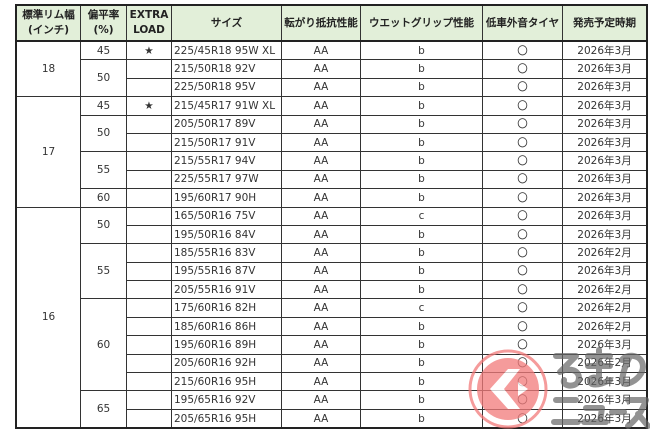 This screenshot has width=650, height=433. Describe the element at coordinates (103, 23) in the screenshot. I see `header-aspect-ratio: 偏平率 (%)` at that location.